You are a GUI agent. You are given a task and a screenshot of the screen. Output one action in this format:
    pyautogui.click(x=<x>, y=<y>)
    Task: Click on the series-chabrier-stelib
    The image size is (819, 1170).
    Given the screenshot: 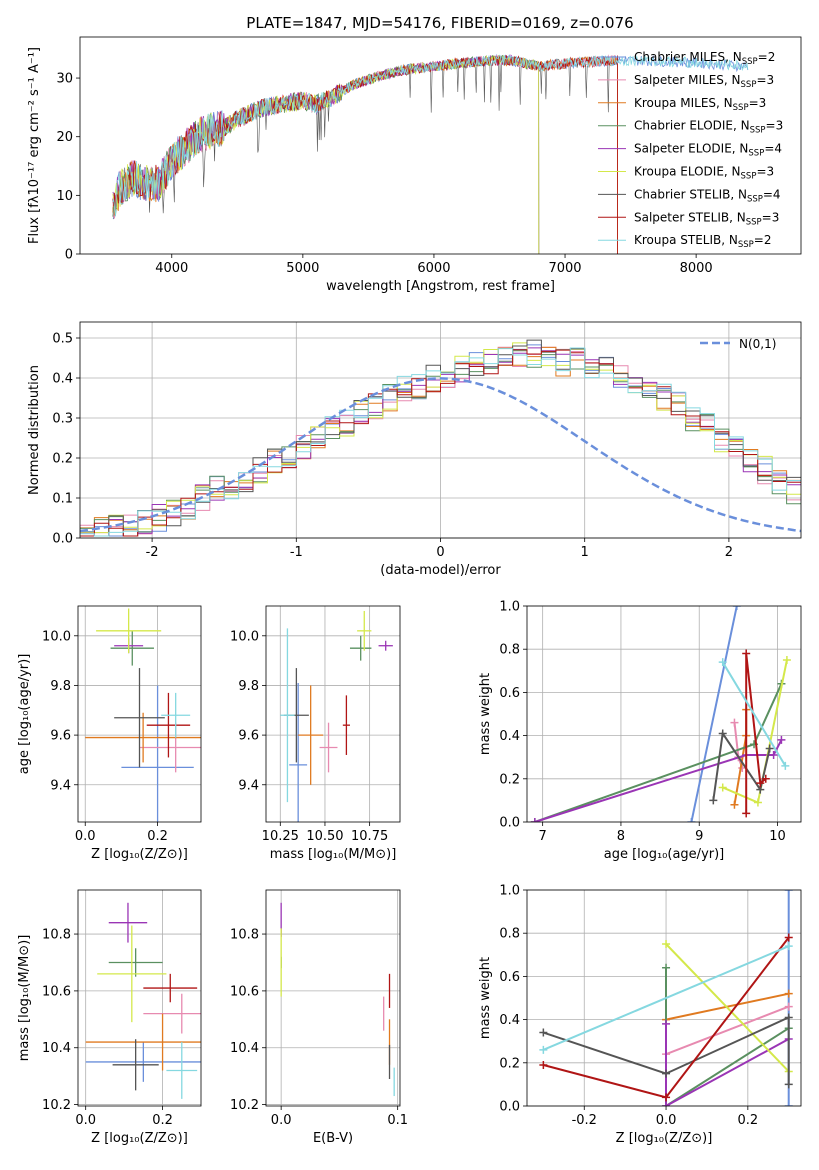 What is the action you would take?
    pyautogui.click(x=666, y=1051)
    